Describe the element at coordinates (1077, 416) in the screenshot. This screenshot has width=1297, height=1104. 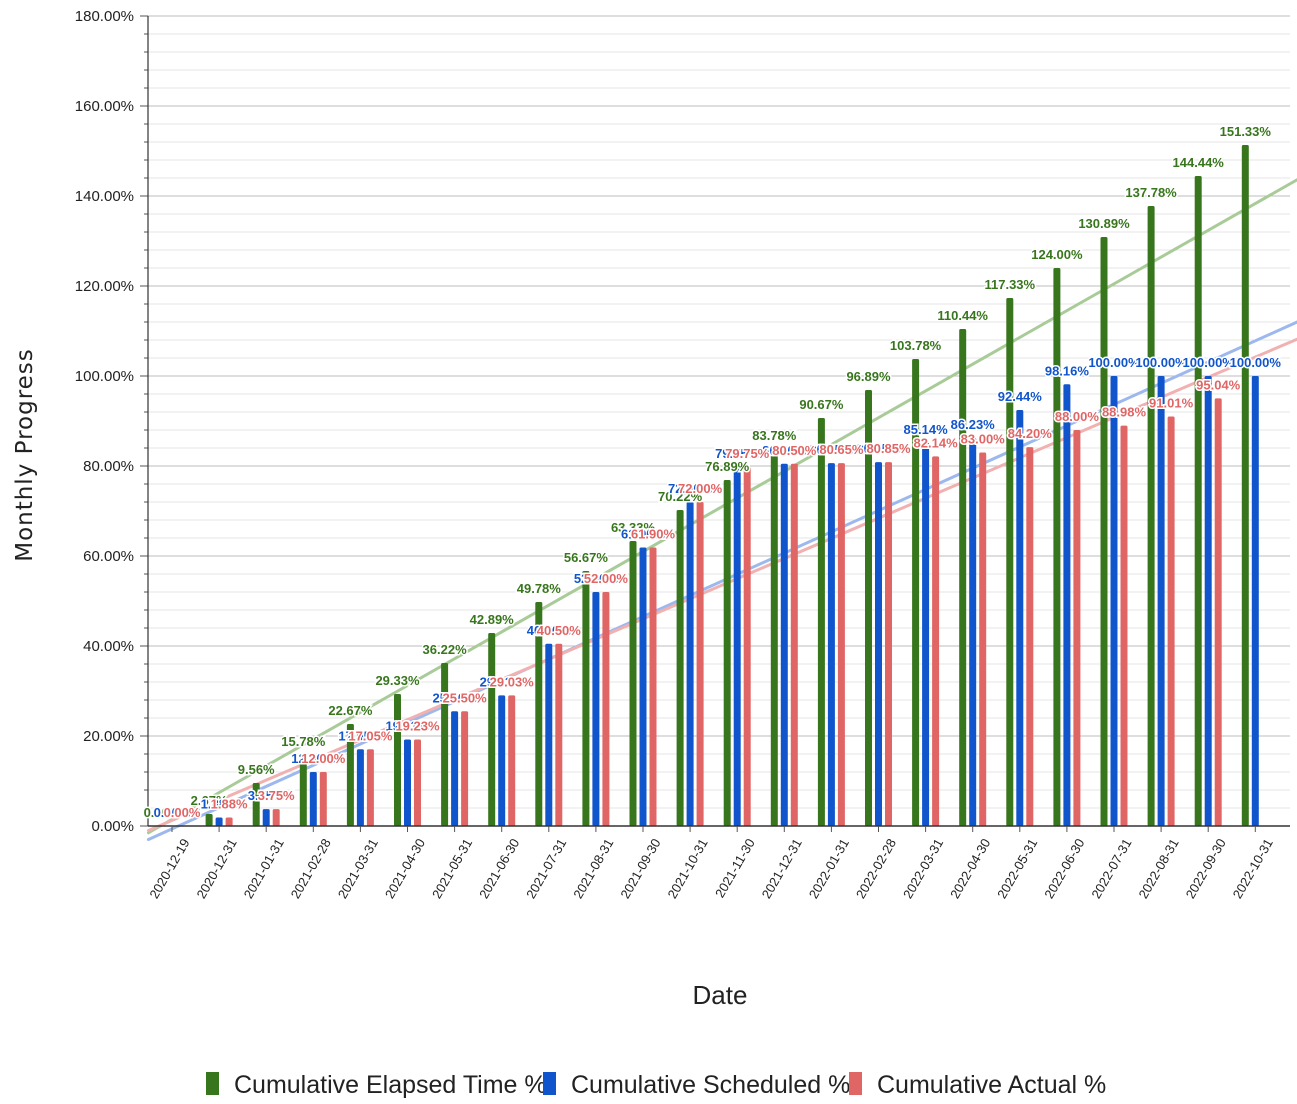
I see `data-label: 88.00%` at that location.